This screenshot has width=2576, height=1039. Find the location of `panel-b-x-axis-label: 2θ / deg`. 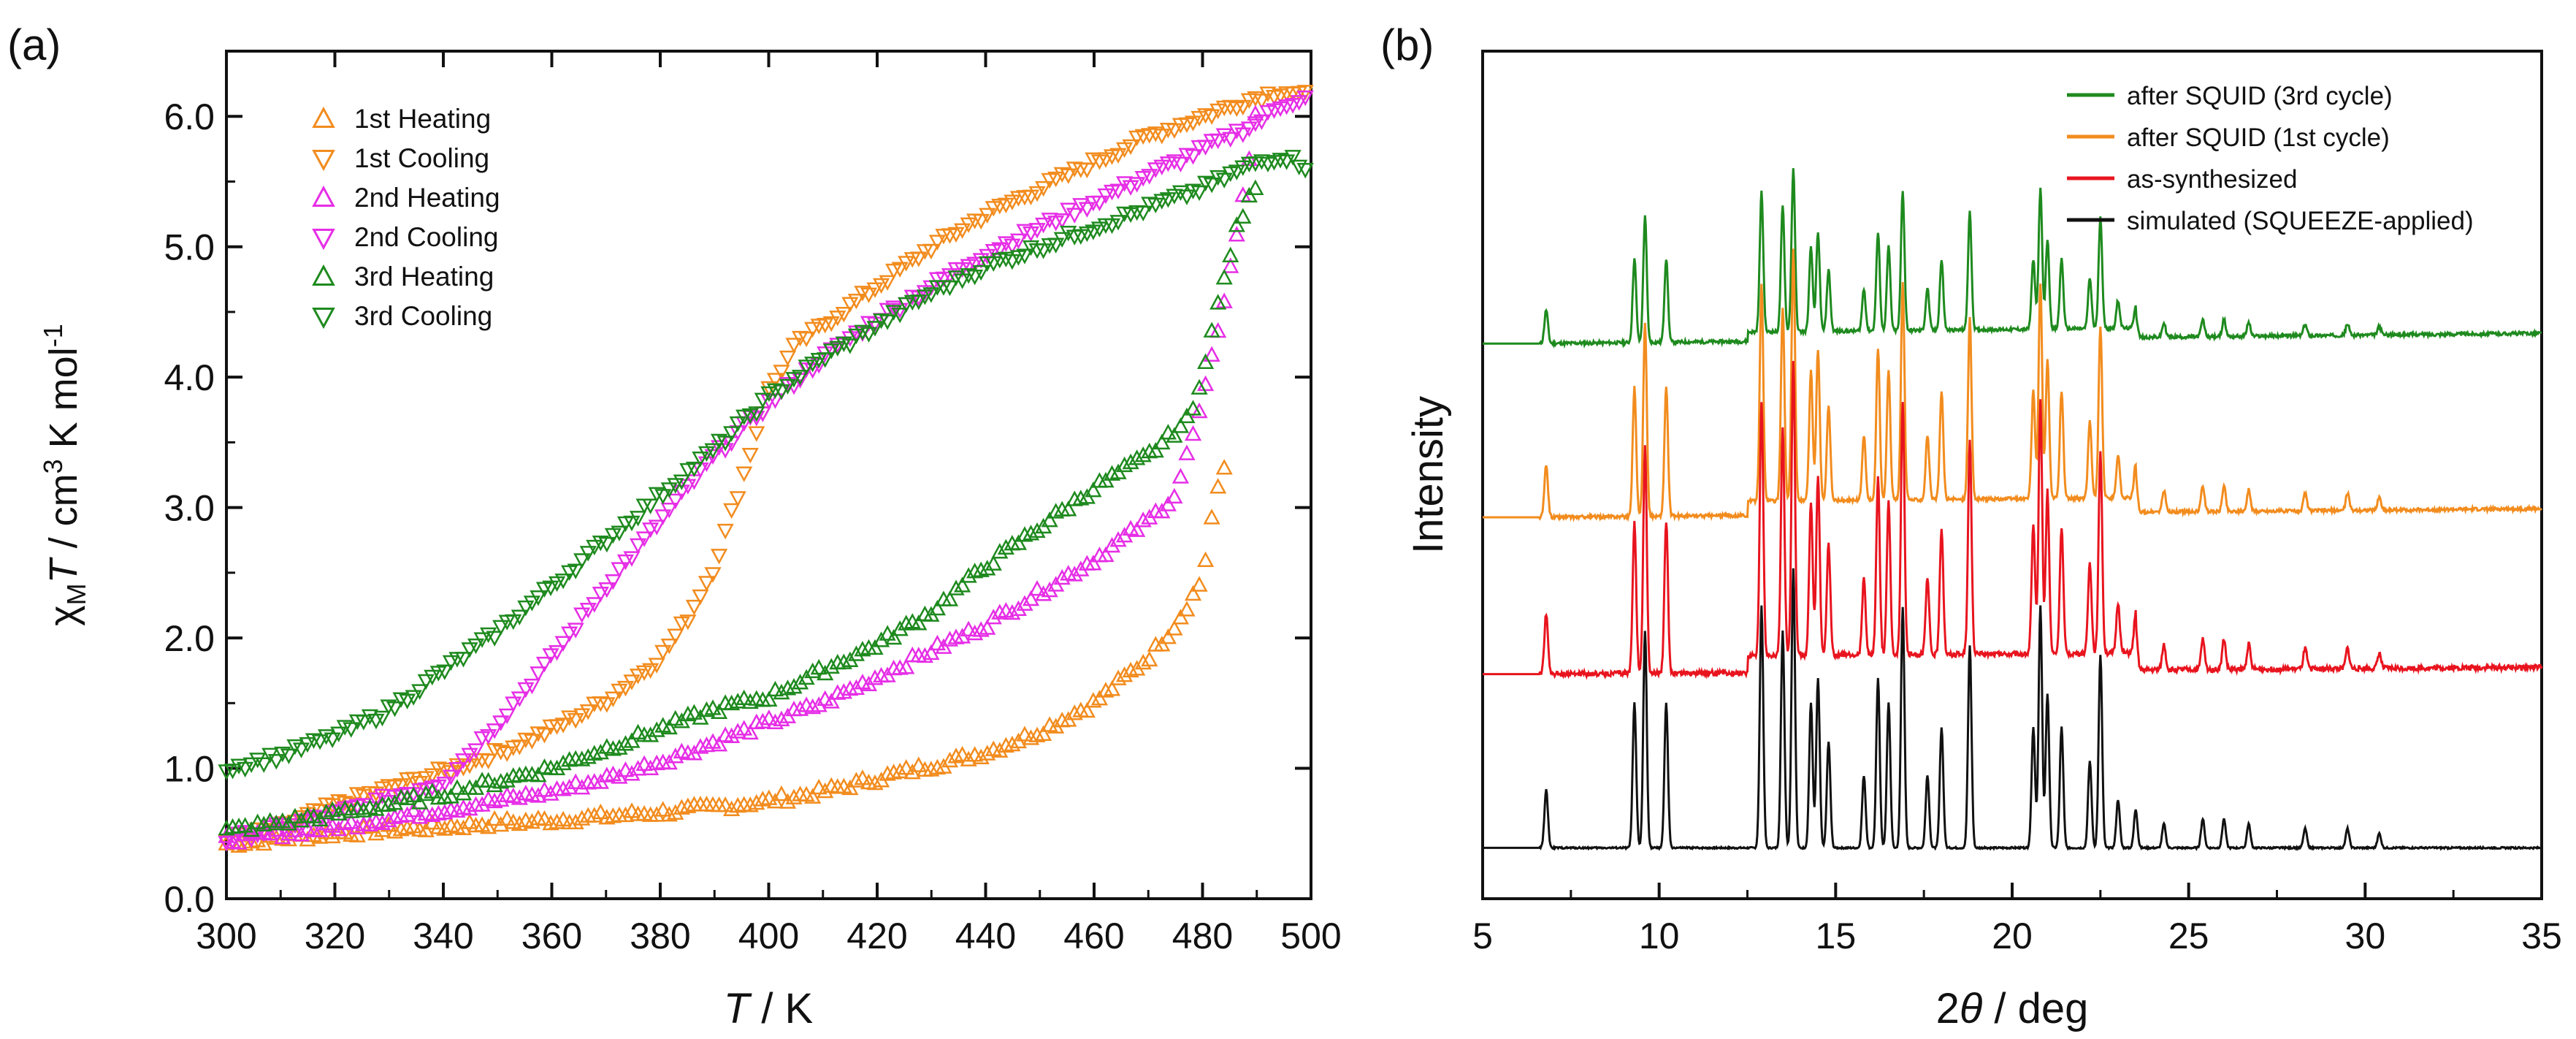

panel-b-x-axis-label: 2θ / deg is located at coordinates (2012, 1008).